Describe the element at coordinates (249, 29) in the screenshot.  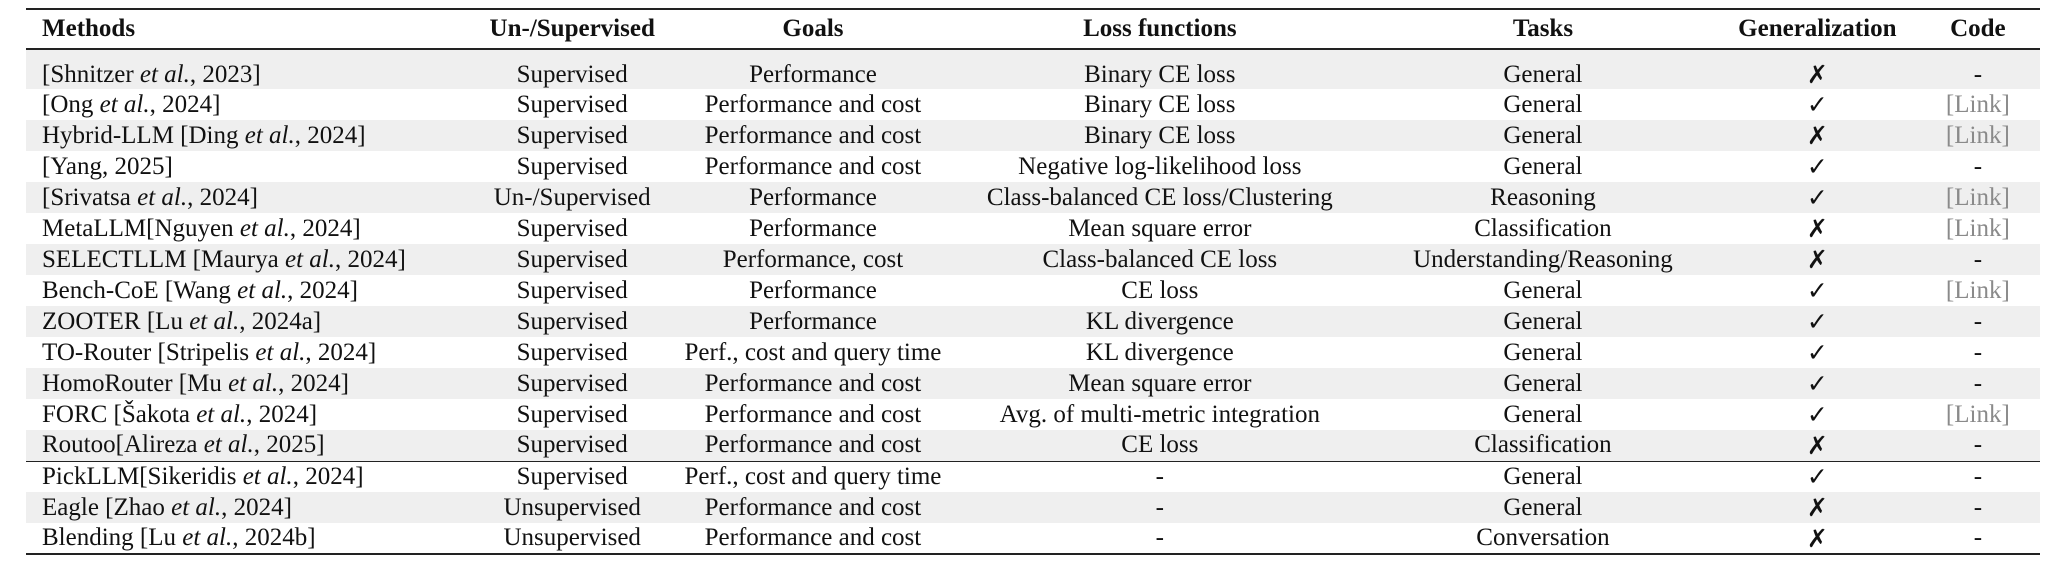
I see `header-methods: Methods` at that location.